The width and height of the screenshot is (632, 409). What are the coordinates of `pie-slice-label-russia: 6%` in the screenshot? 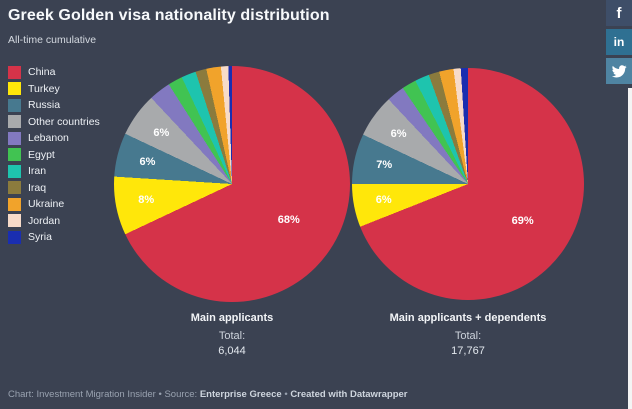 It's located at (147, 162).